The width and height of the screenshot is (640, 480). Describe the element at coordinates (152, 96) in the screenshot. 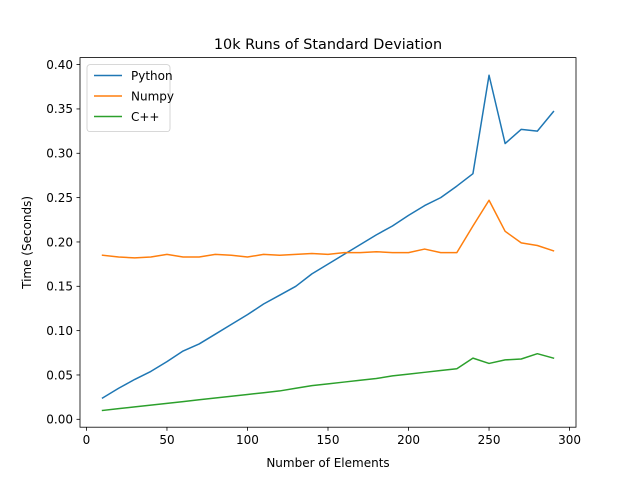

I see `legend-label-numpy: Numpy` at that location.